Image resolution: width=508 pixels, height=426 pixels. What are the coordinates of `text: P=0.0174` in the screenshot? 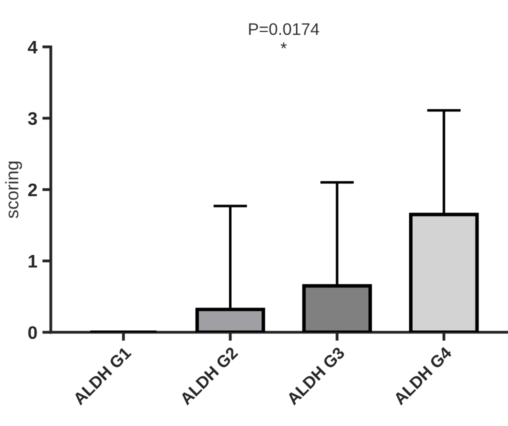 It's located at (284, 29).